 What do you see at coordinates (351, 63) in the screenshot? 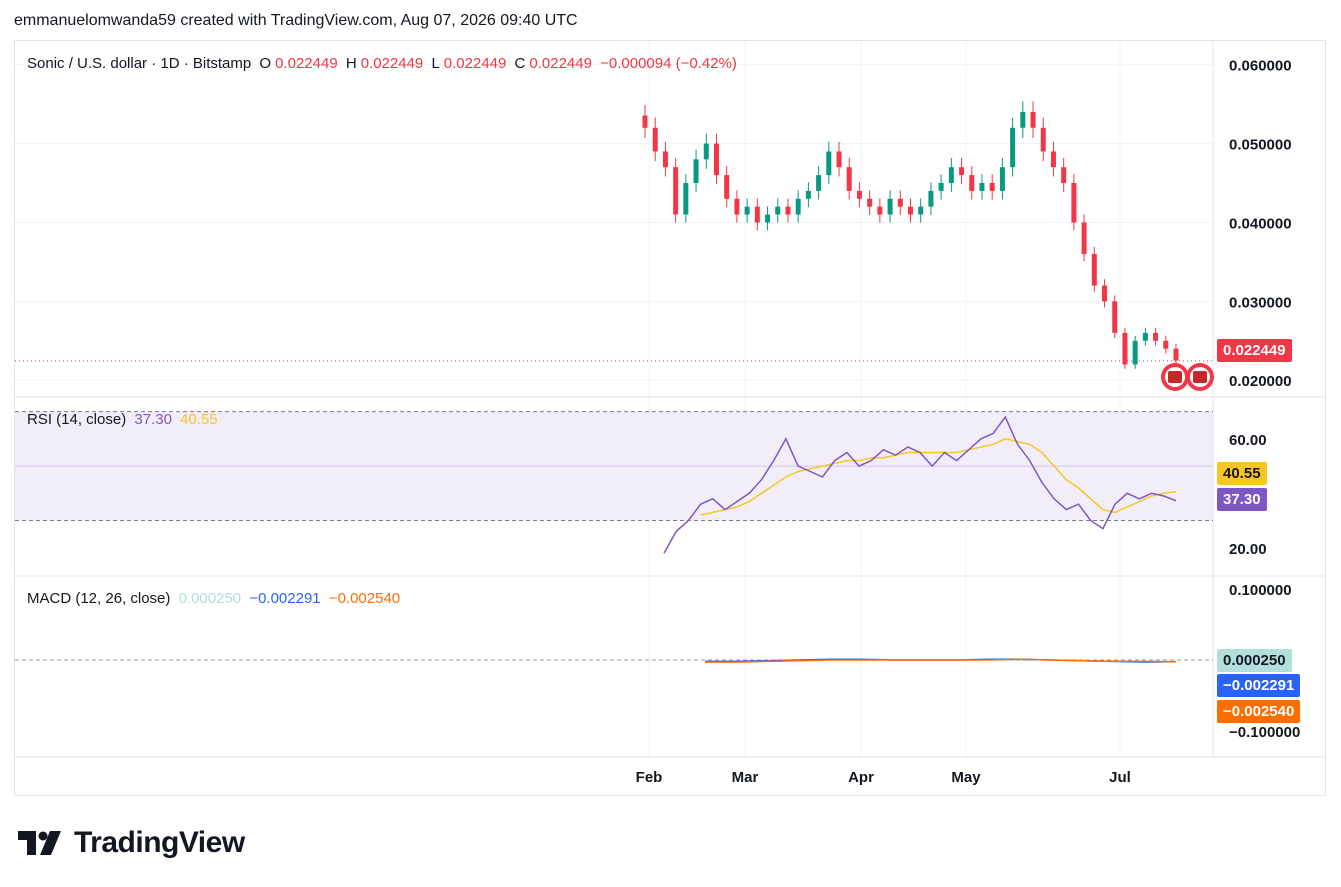
I see `high-label: H` at bounding box center [351, 63].